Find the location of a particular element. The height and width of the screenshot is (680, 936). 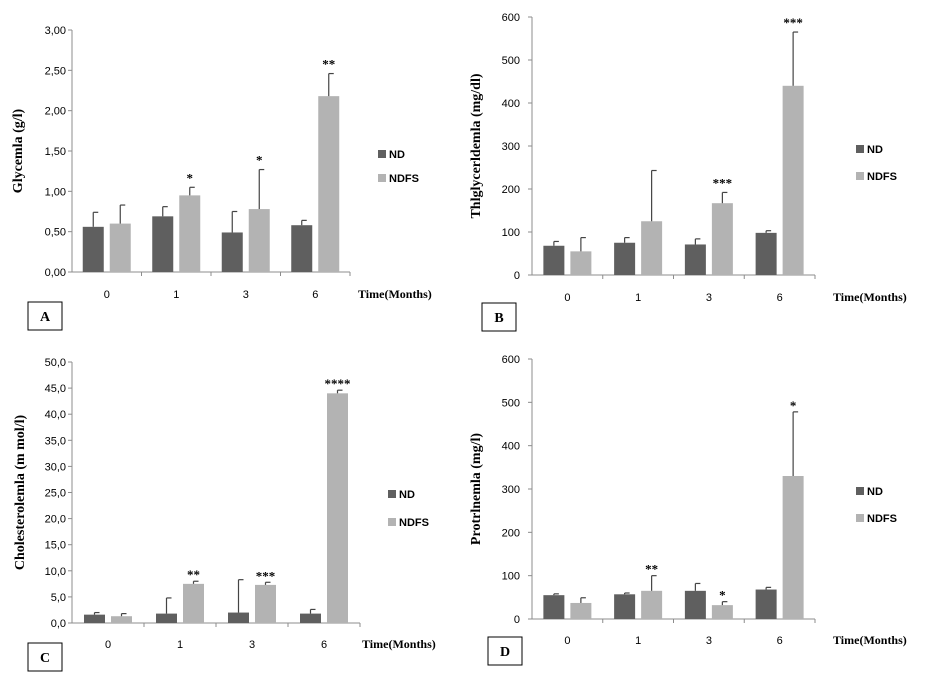

y-tick-label: 3,00 is located at coordinates (55, 31).